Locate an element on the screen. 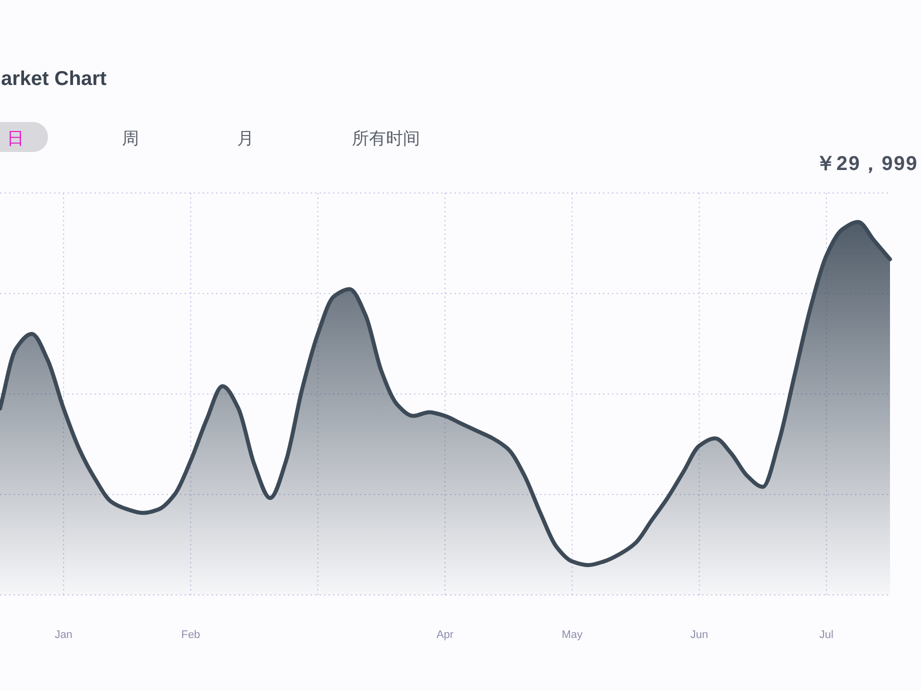 This screenshot has height=691, width=921. text: 日 is located at coordinates (15, 138).